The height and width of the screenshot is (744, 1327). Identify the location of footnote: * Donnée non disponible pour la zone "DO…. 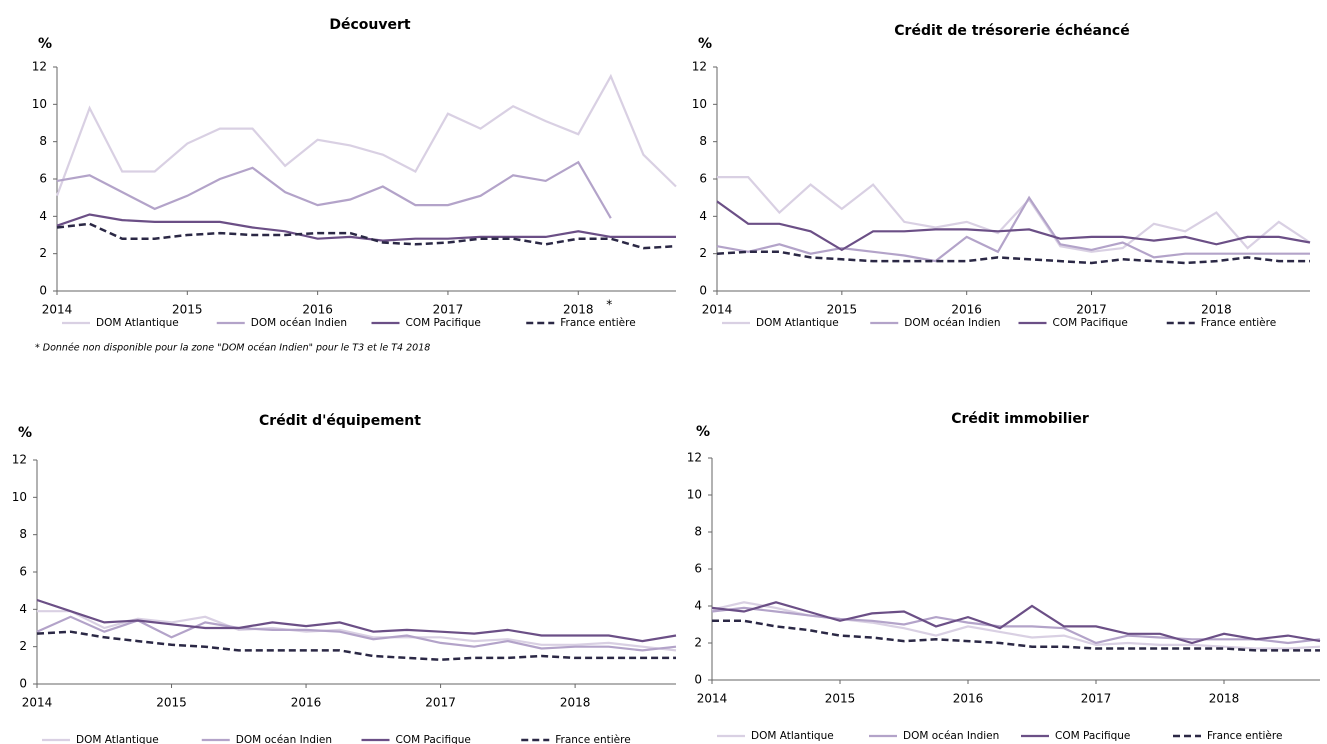
(232, 348).